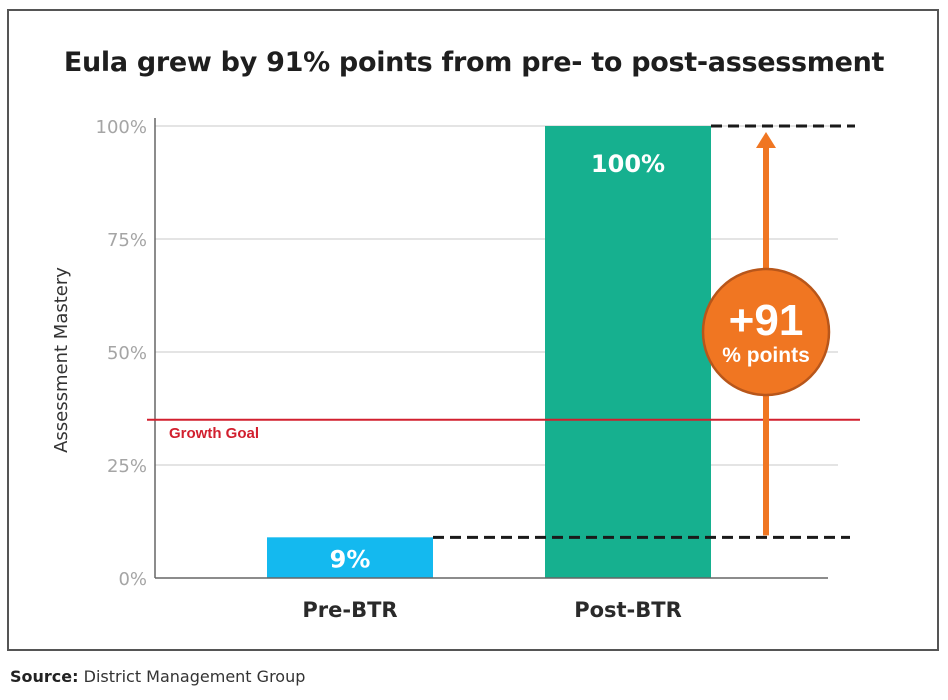  I want to click on y-tick-label: 75%, so click(127, 240).